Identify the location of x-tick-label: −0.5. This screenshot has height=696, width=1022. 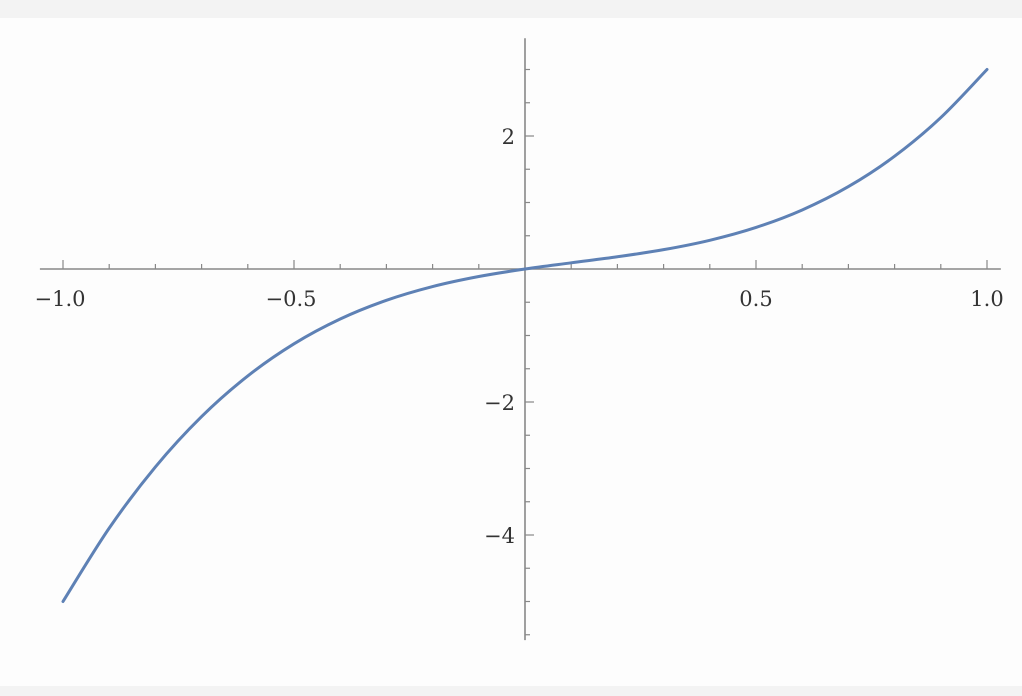
(291, 299).